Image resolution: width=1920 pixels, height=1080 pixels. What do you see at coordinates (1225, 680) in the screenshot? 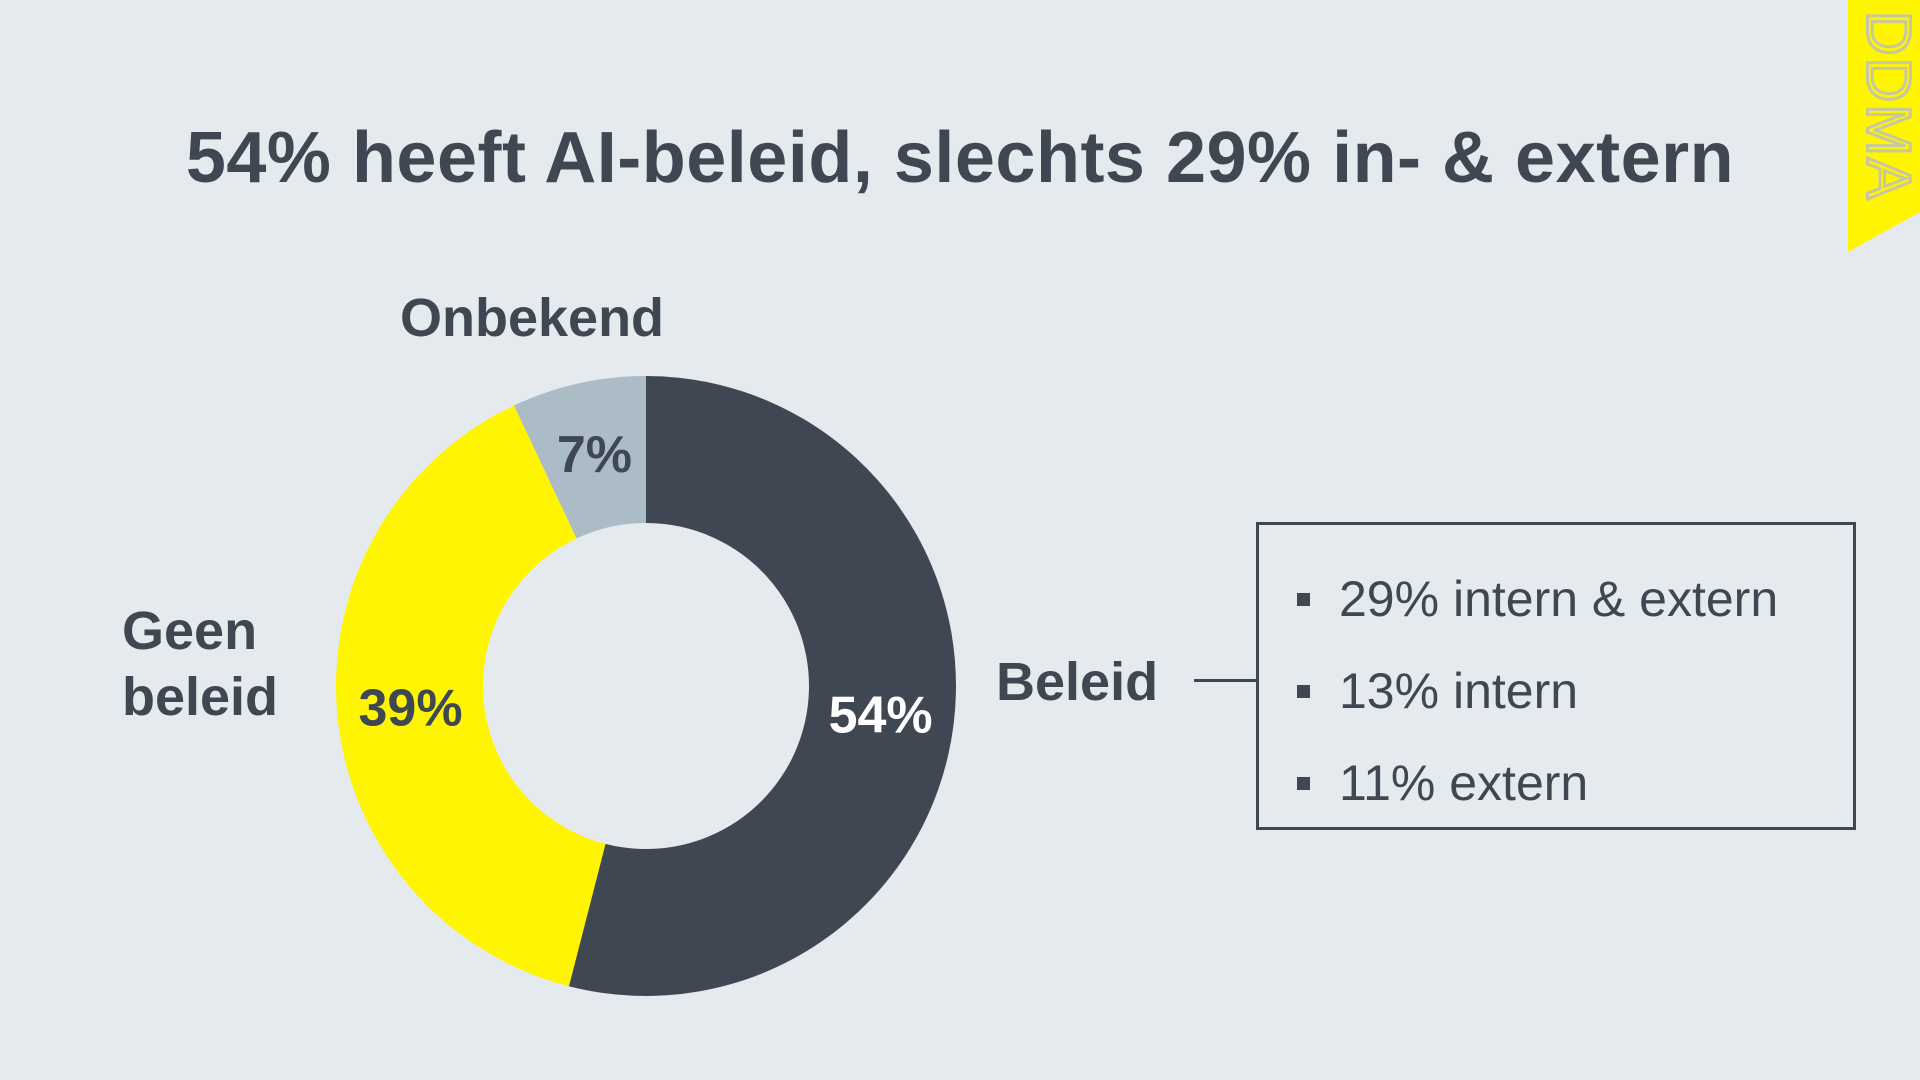
I see `beleid-connector-line` at bounding box center [1225, 680].